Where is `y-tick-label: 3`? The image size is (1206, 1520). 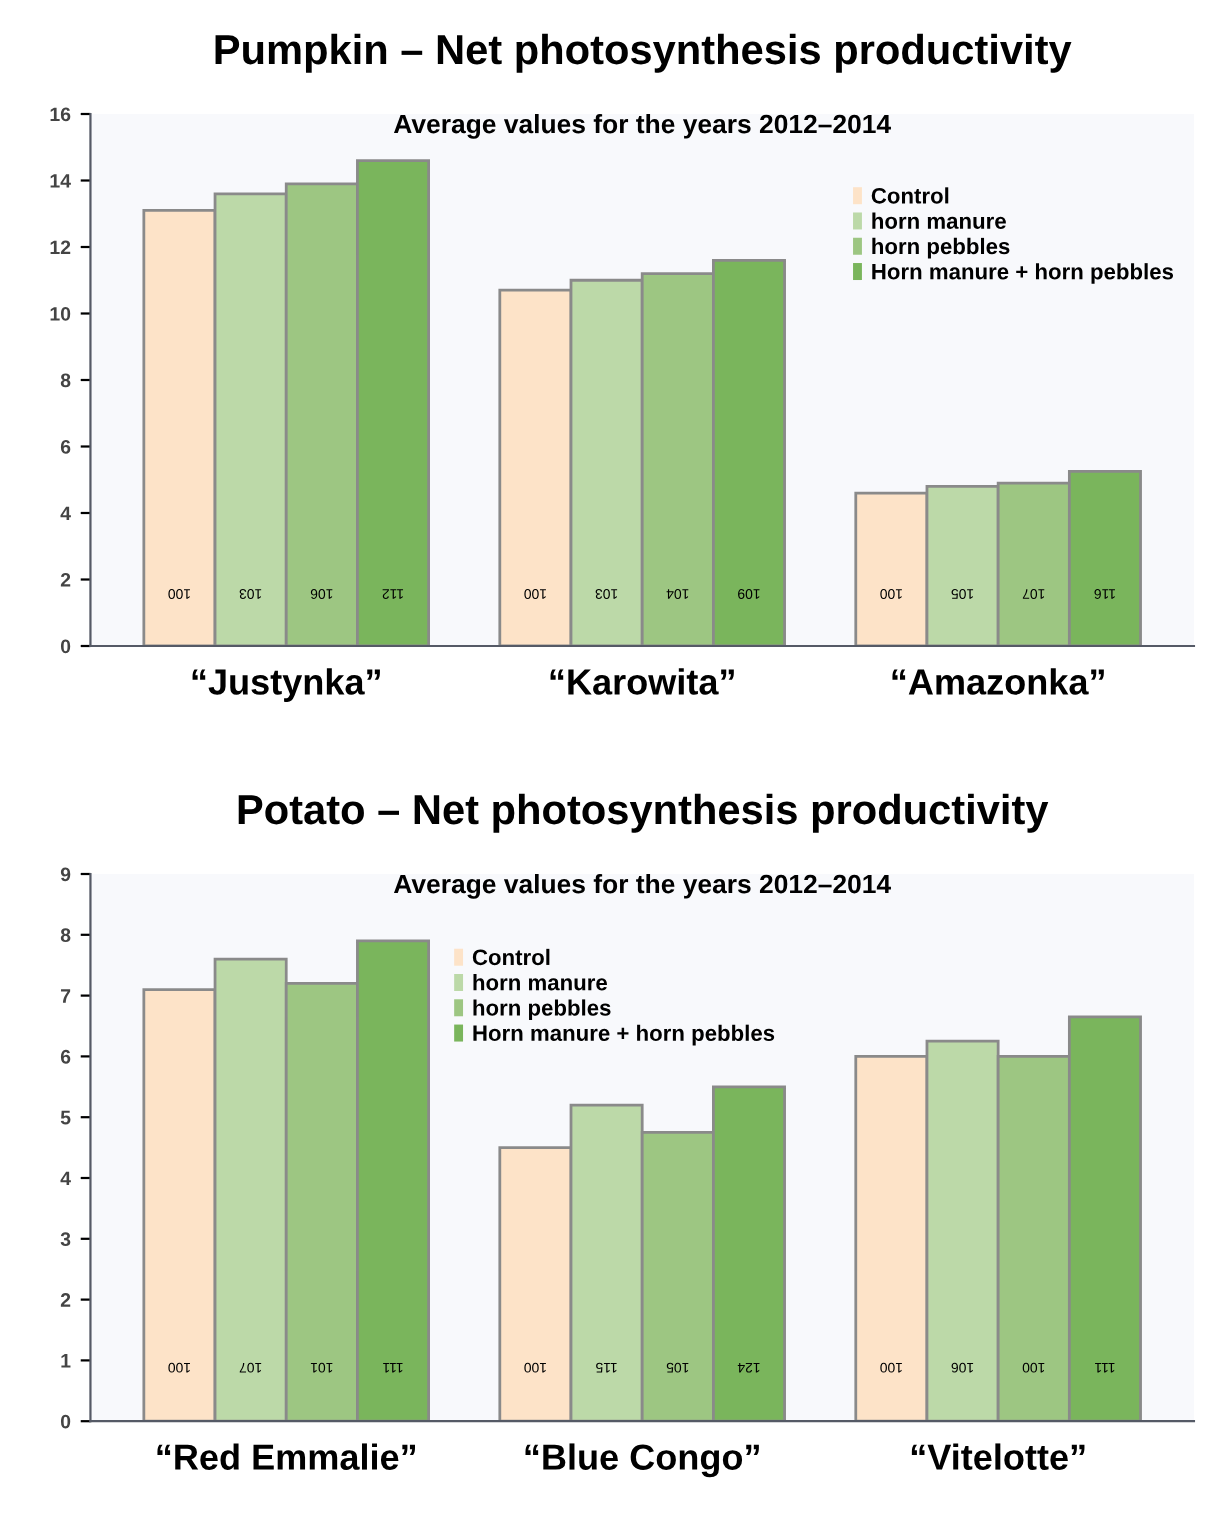 y-tick-label: 3 is located at coordinates (65, 1239).